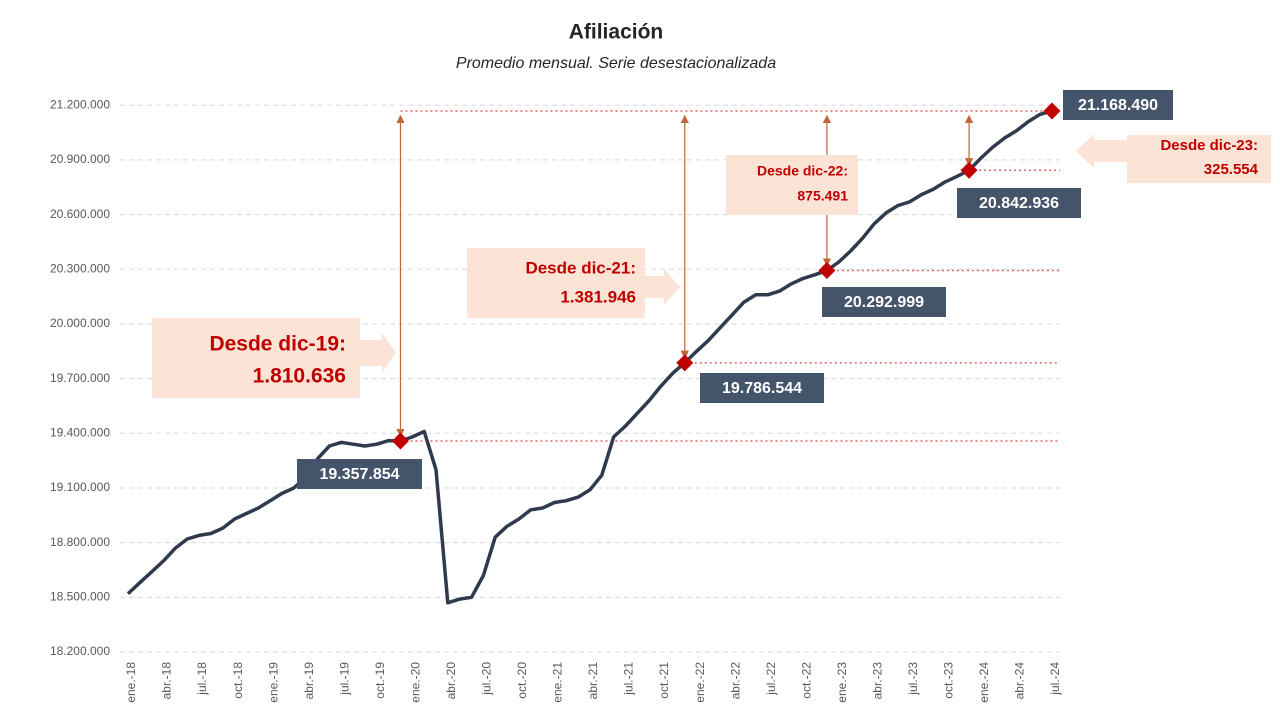 This screenshot has width=1280, height=720. I want to click on x-tick-label: abr.-24, so click(1020, 681).